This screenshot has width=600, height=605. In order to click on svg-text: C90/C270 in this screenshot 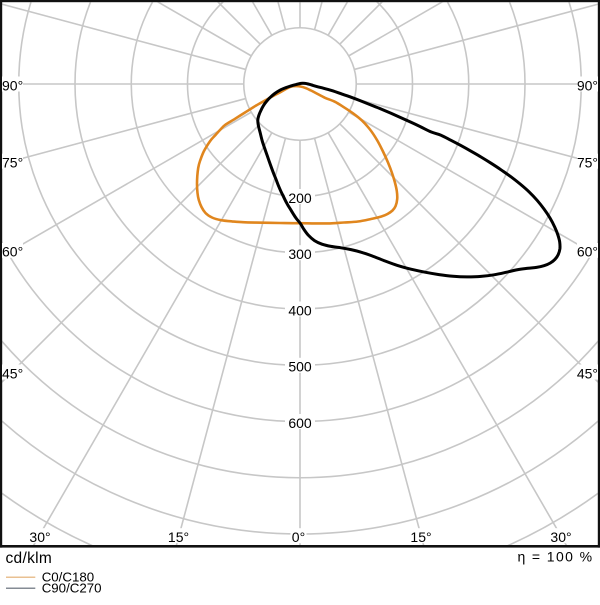, I will do `click(72, 587)`.